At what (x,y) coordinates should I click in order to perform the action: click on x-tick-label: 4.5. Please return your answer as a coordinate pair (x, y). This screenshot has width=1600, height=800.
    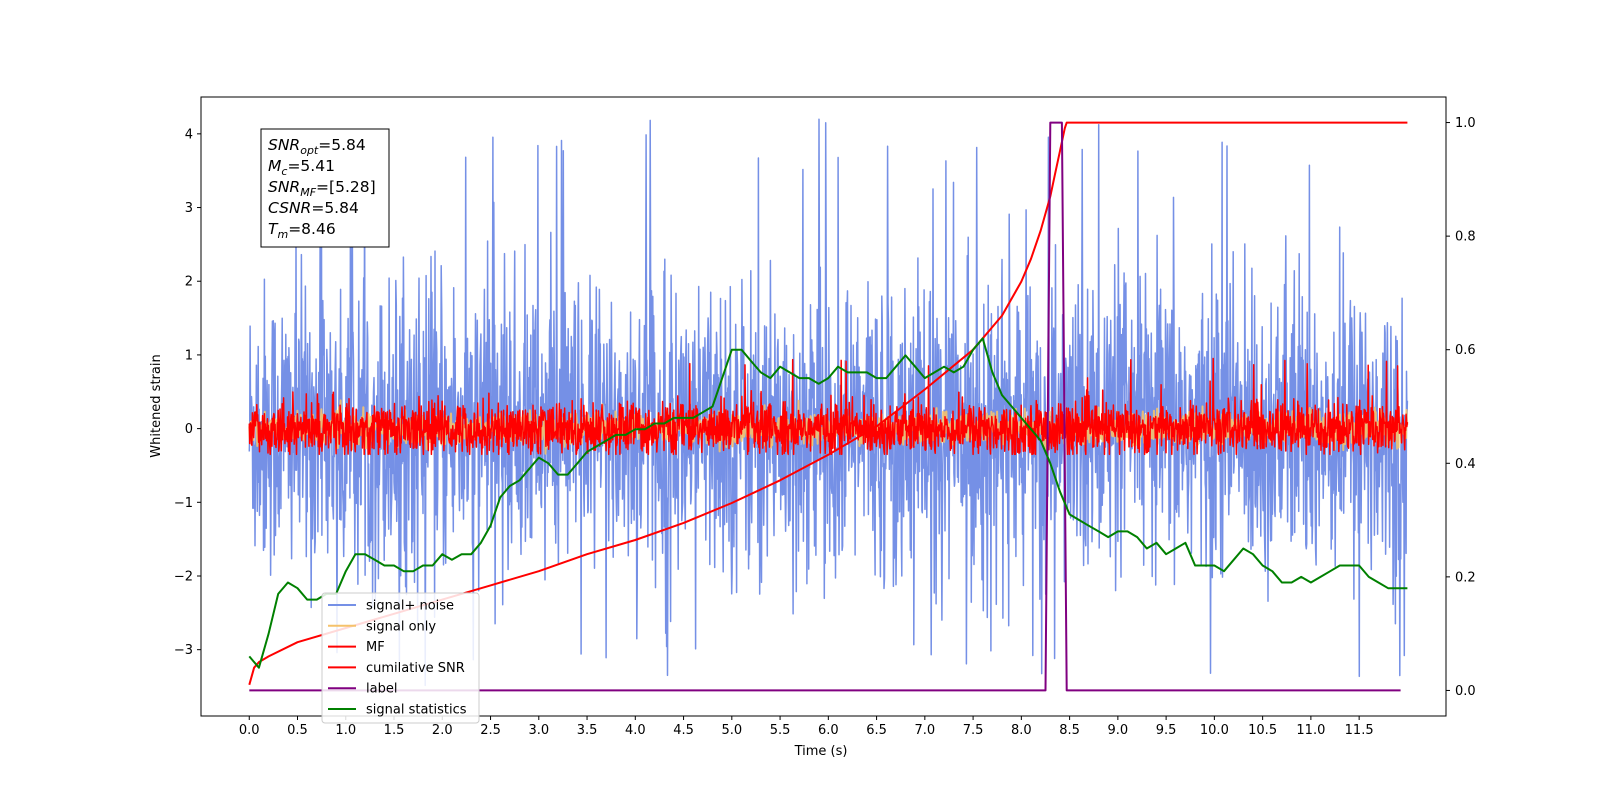
    Looking at the image, I should click on (683, 730).